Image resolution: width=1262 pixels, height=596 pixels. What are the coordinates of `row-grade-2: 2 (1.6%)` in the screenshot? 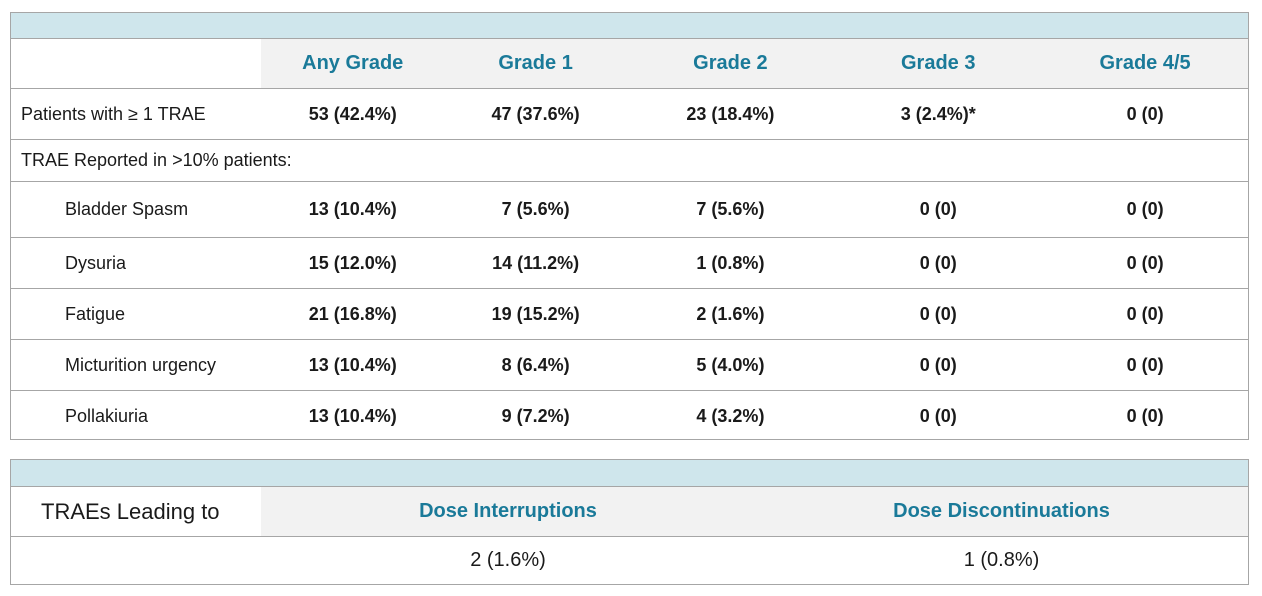 It's located at (730, 313).